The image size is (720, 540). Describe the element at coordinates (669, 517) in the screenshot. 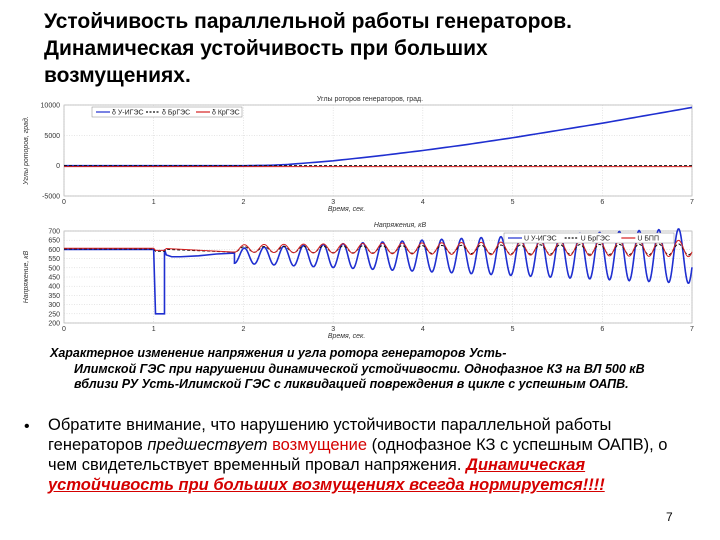

I see `page-number: 7` at that location.